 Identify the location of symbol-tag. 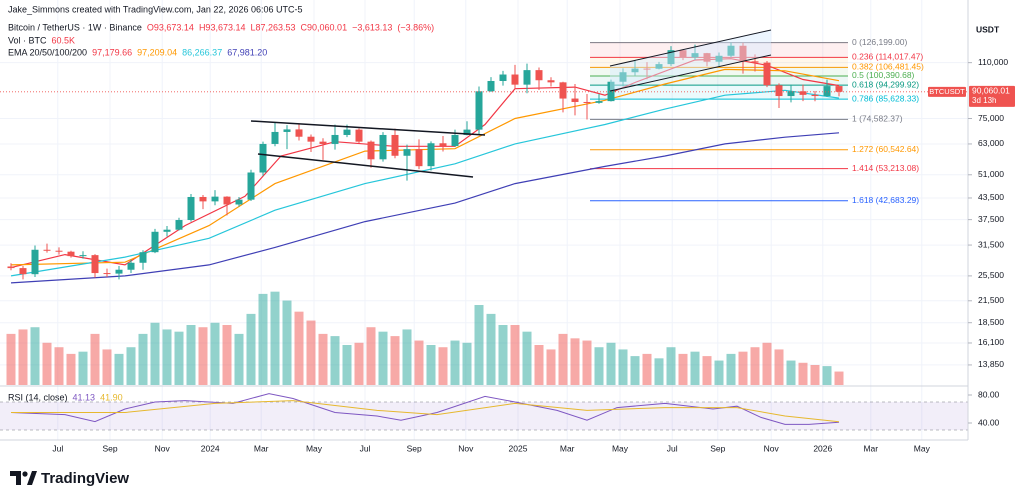
(947, 91).